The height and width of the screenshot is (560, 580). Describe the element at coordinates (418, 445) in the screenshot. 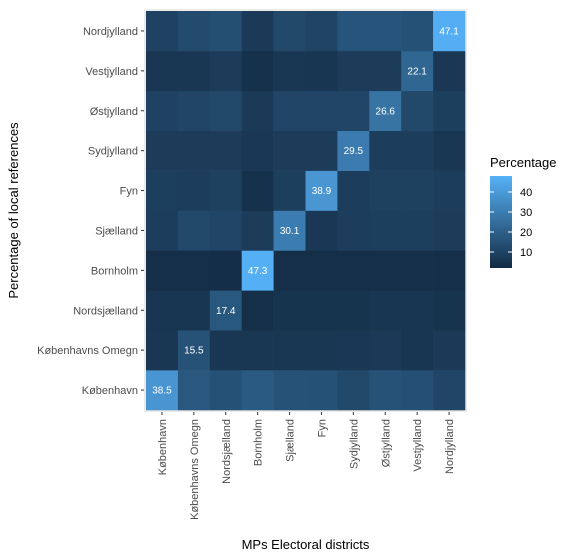

I see `x-tick-label-vestjylland: Vestjylland` at that location.